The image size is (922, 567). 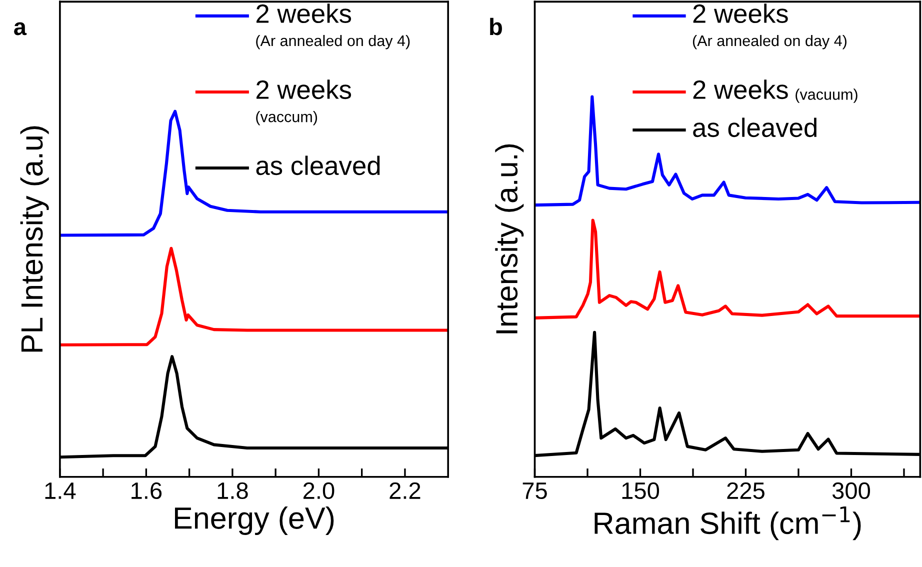 I want to click on x-tick-label: 2.2, so click(x=405, y=490).